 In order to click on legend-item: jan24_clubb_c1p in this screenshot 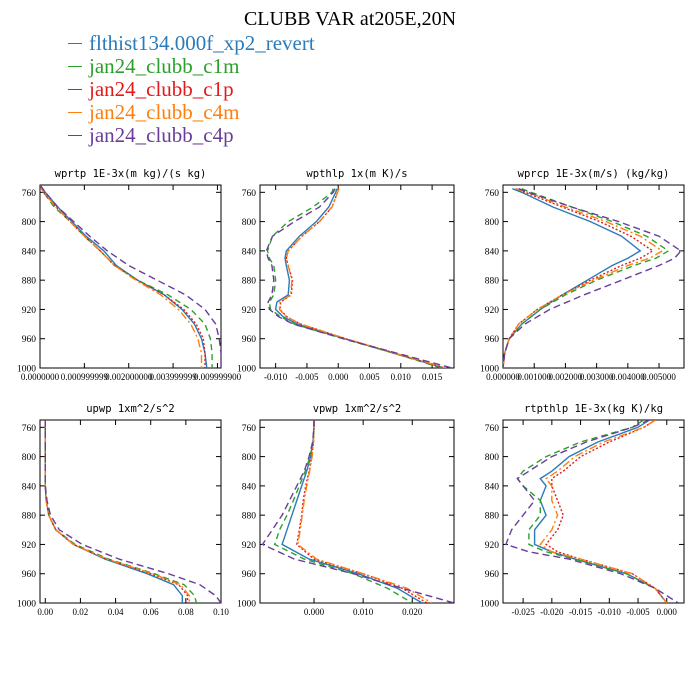, I will do `click(191, 89)`.